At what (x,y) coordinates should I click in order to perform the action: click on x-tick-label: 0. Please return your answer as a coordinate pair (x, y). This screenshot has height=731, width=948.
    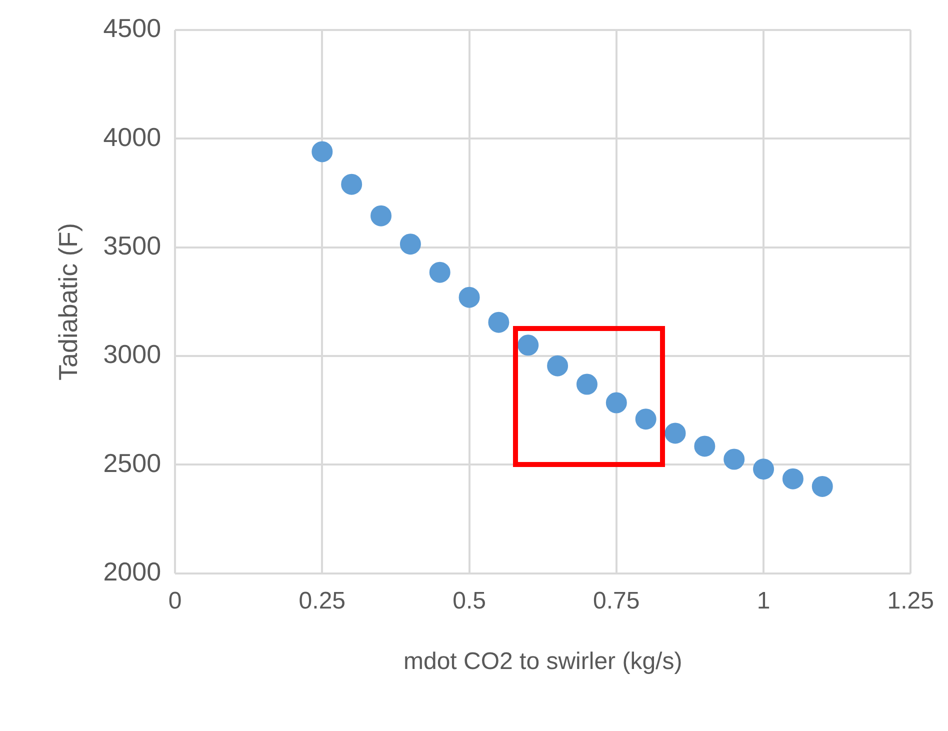
    Looking at the image, I should click on (175, 600).